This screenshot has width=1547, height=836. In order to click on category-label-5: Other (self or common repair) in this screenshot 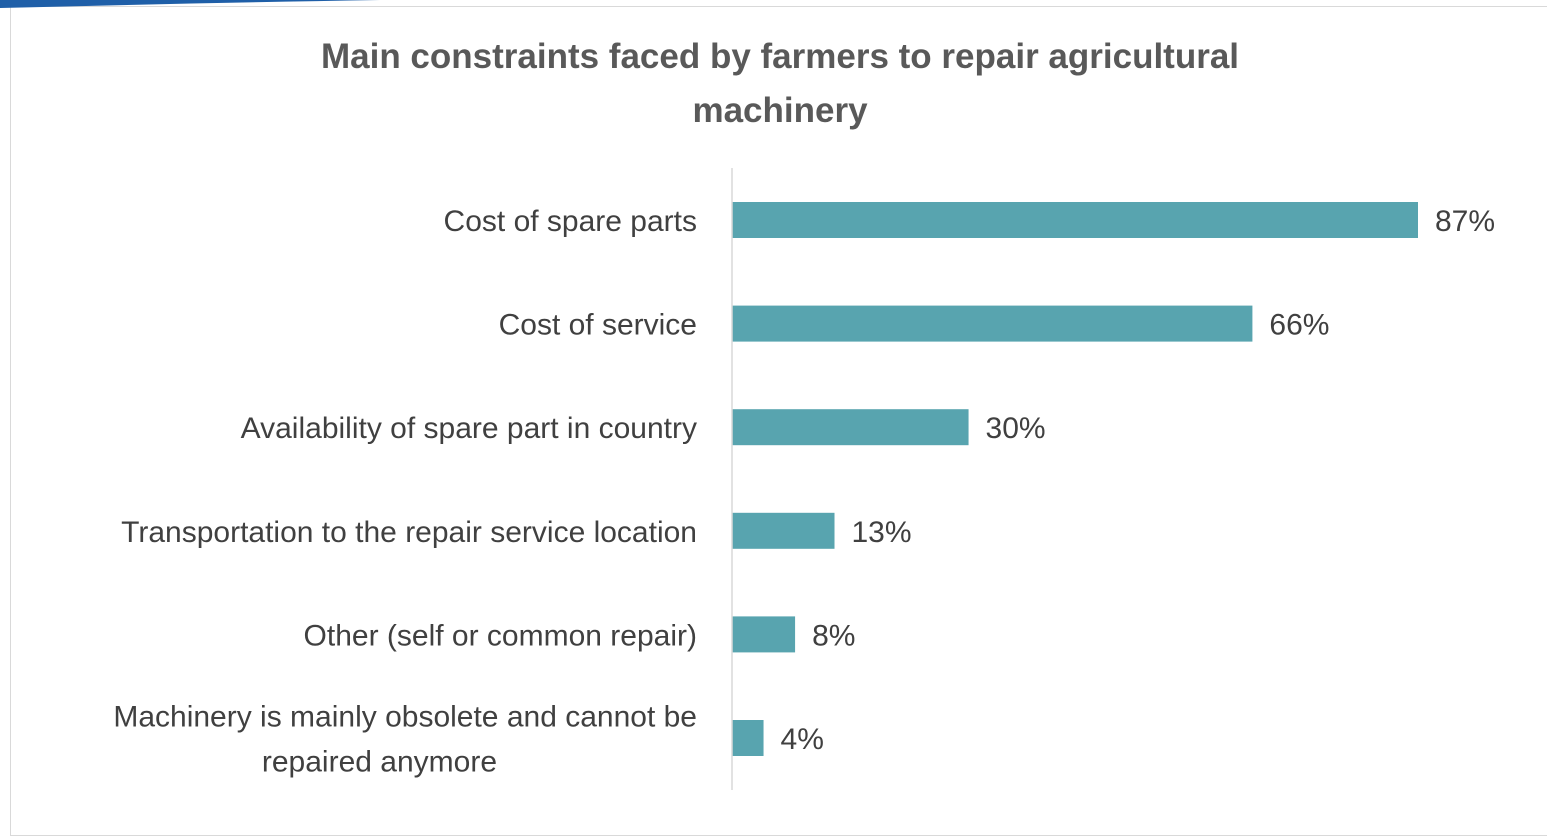, I will do `click(500, 635)`.